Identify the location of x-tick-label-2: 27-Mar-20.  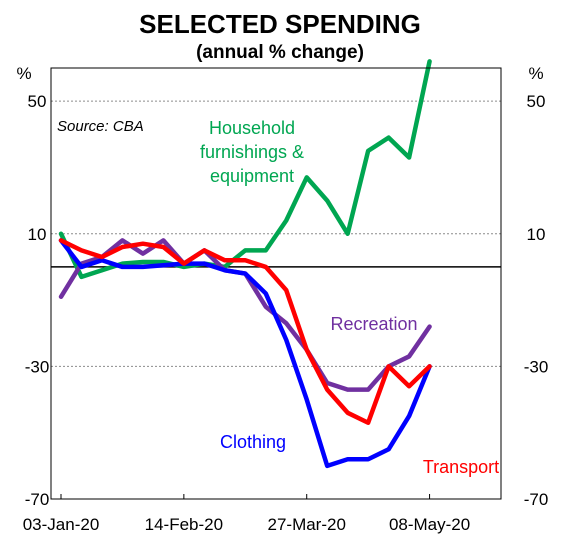
(307, 524).